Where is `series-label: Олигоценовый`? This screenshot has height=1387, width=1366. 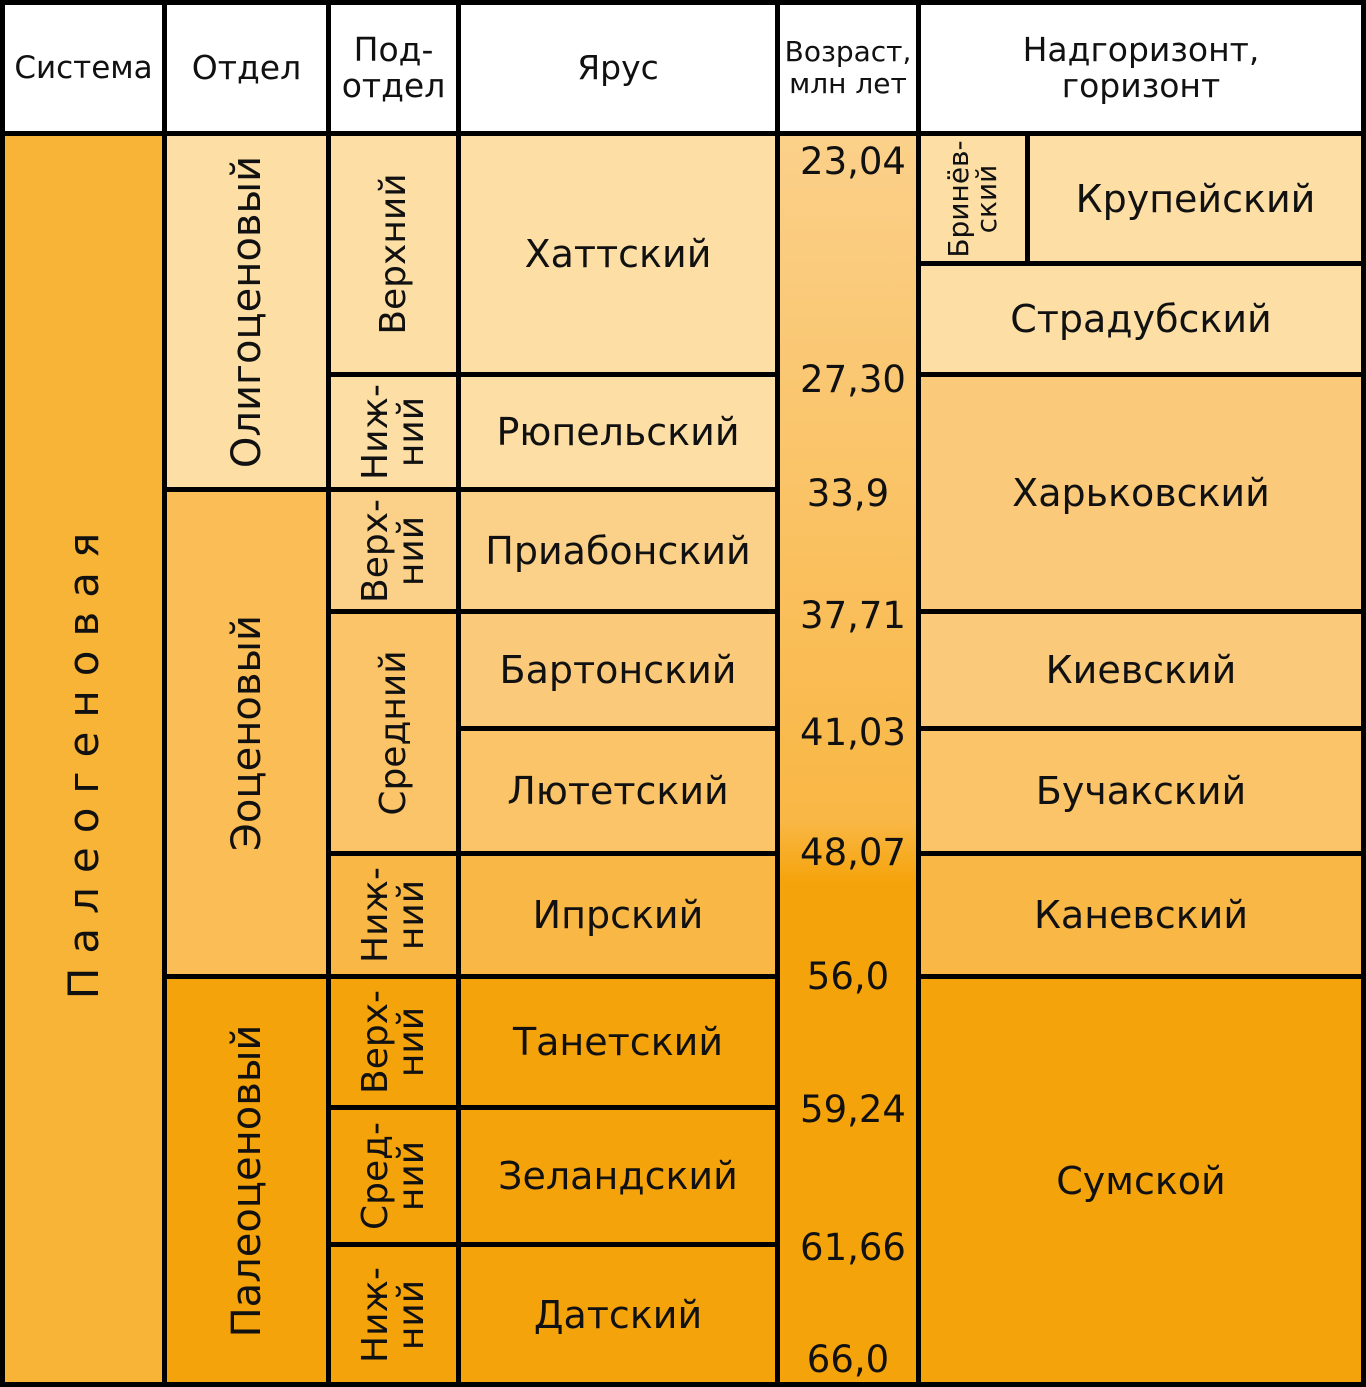 series-label: Олигоценовый is located at coordinates (246, 311).